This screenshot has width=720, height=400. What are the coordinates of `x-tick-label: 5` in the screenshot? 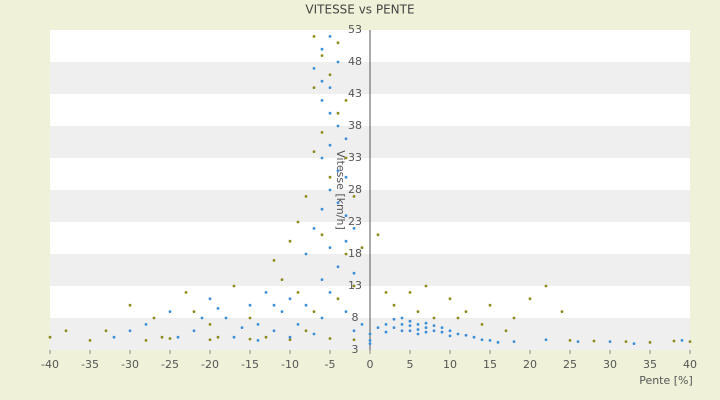 It's located at (410, 364).